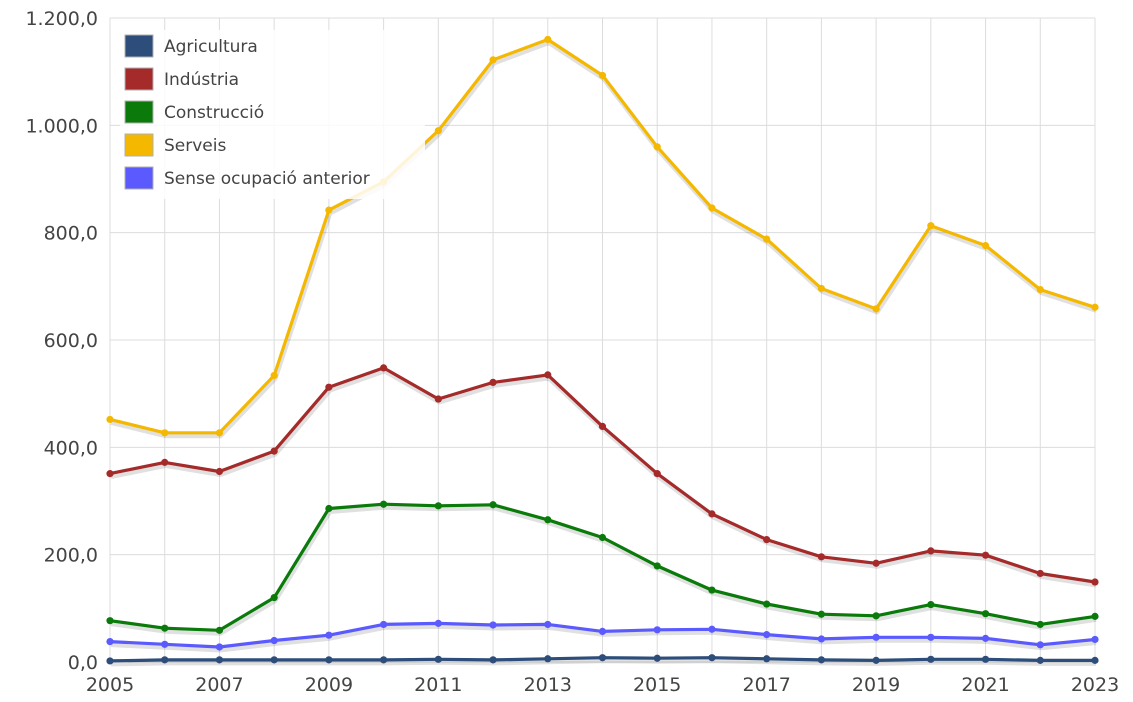  What do you see at coordinates (71, 448) in the screenshot?
I see `y-tick-label: 400,0` at bounding box center [71, 448].